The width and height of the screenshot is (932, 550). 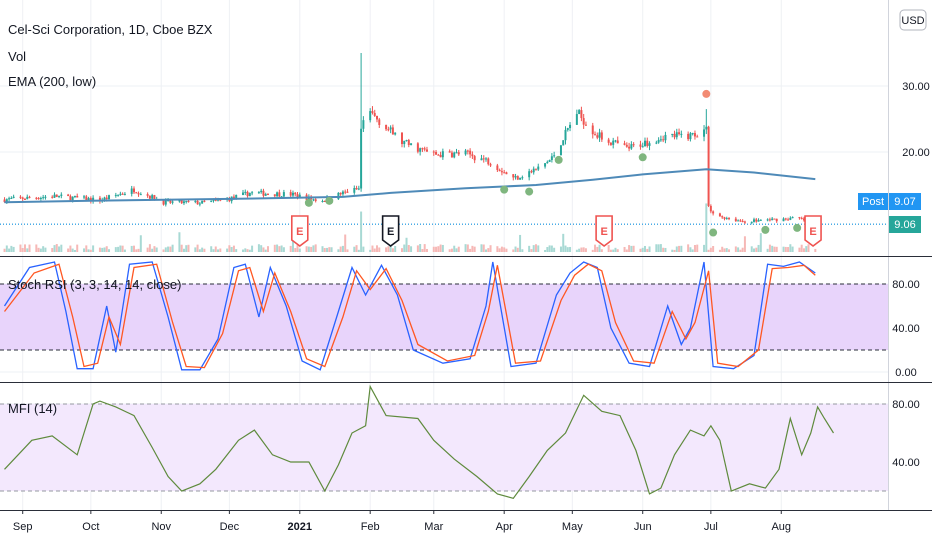 What do you see at coordinates (370, 527) in the screenshot?
I see `time-tick-label: Feb` at bounding box center [370, 527].